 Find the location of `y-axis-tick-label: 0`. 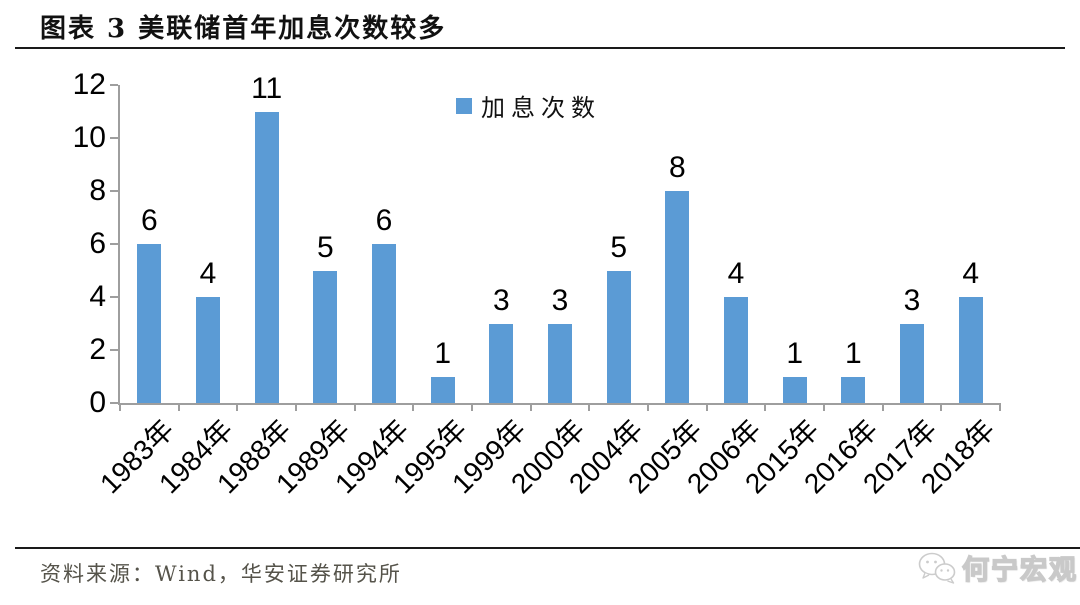

y-axis-tick-label: 0 is located at coordinates (97, 402).